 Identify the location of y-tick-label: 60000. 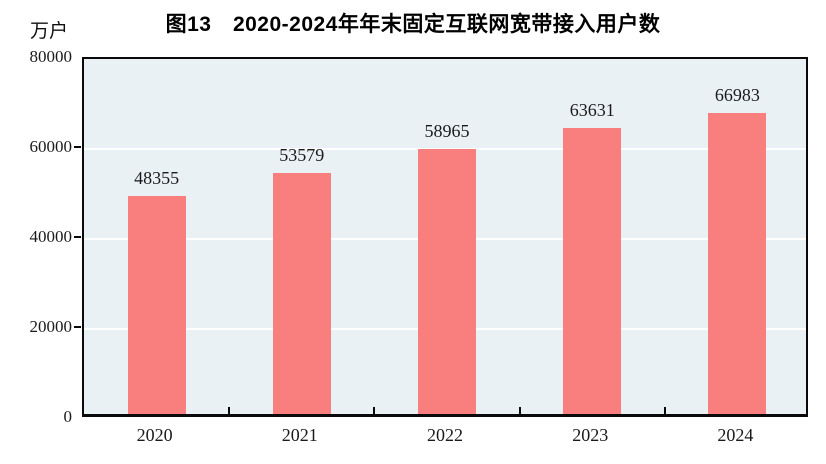
(51, 146).